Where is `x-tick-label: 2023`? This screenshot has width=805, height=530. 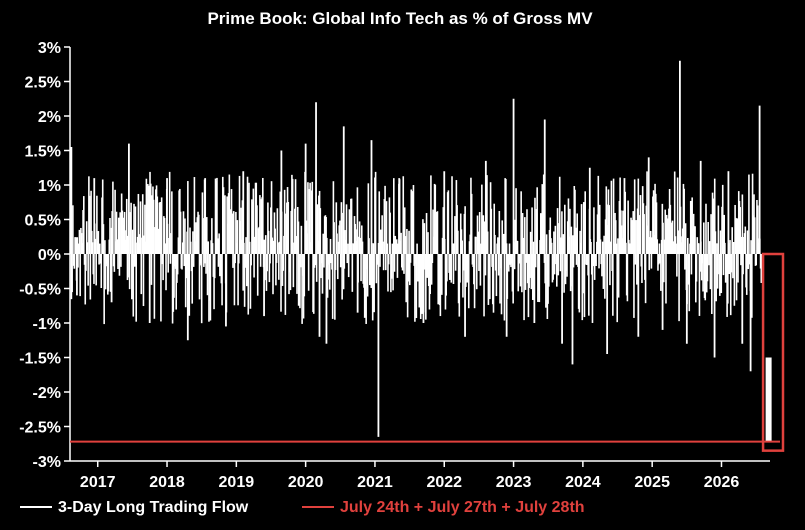
x-tick-label: 2023 is located at coordinates (514, 482).